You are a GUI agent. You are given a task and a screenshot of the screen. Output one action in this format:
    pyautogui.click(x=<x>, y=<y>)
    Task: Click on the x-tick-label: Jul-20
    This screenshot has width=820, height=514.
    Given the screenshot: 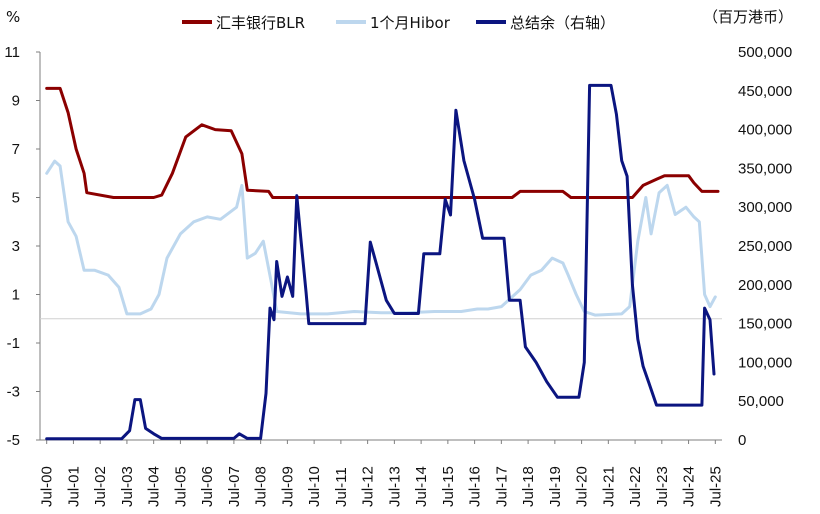 What is the action you would take?
    pyautogui.click(x=582, y=486)
    